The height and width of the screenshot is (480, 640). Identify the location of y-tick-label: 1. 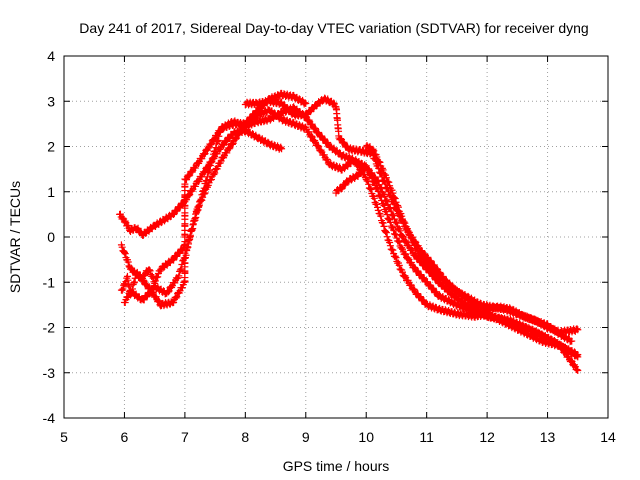
(51, 192).